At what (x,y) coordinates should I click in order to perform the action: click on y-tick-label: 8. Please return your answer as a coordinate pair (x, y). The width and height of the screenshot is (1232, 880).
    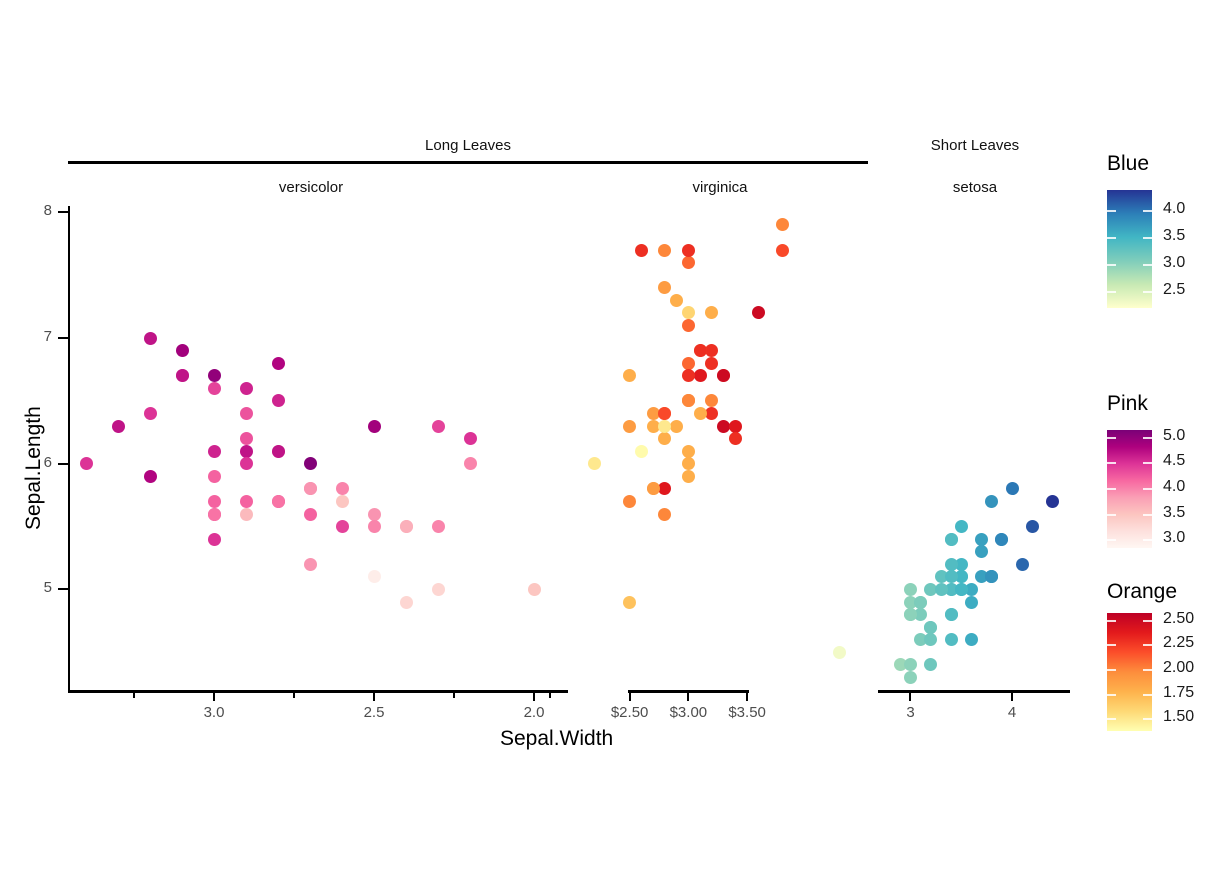
    Looking at the image, I should click on (47, 211).